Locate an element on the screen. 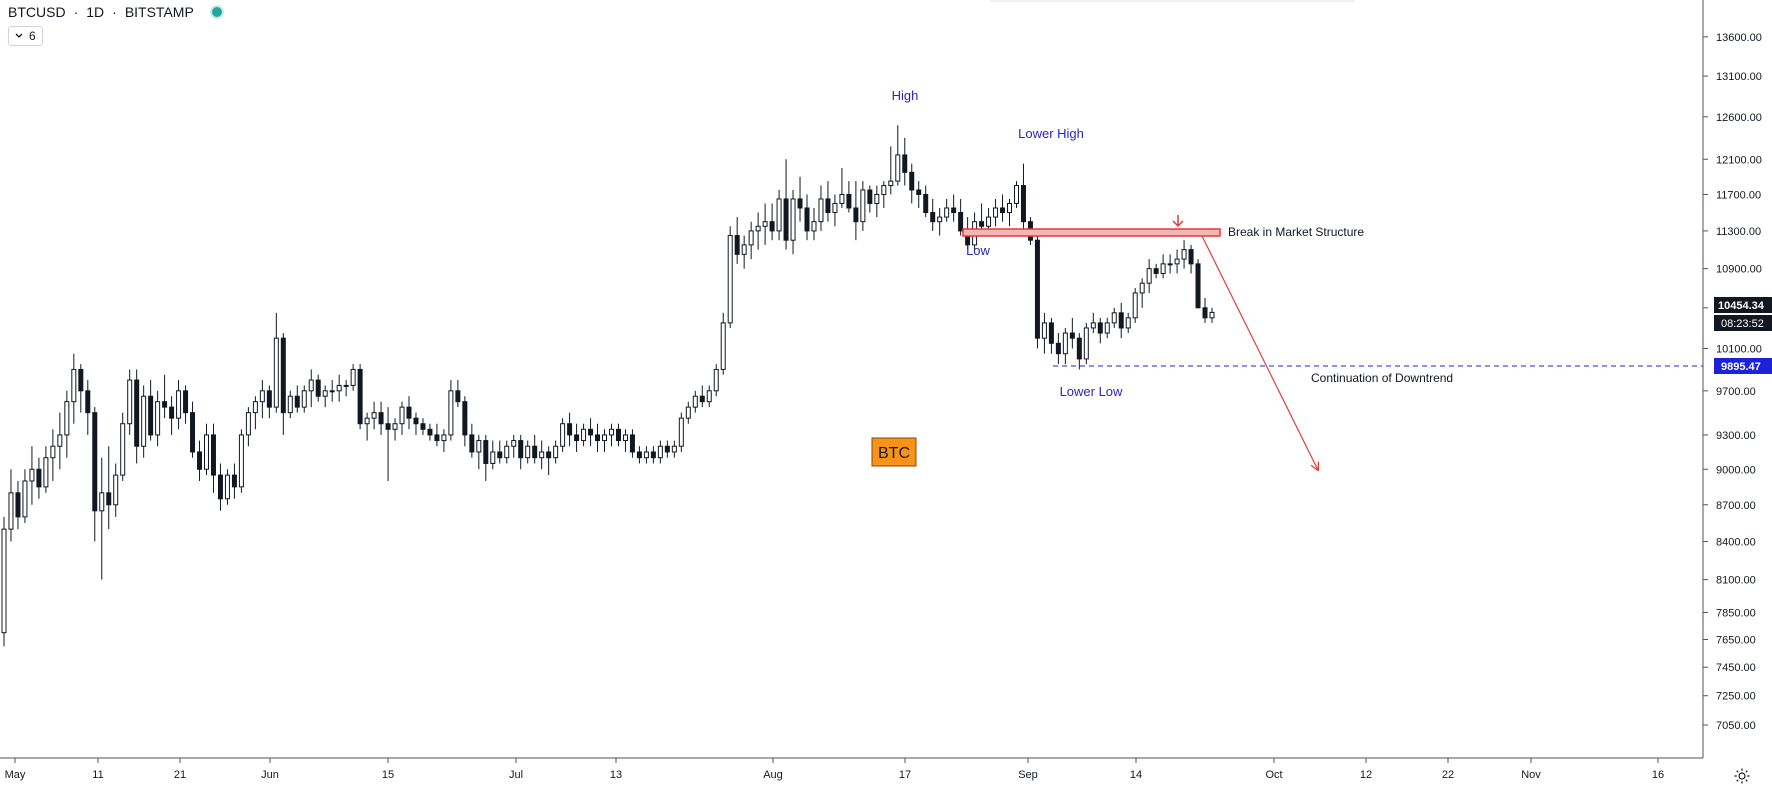 The height and width of the screenshot is (787, 1772). time-tick-label: Aug is located at coordinates (773, 775).